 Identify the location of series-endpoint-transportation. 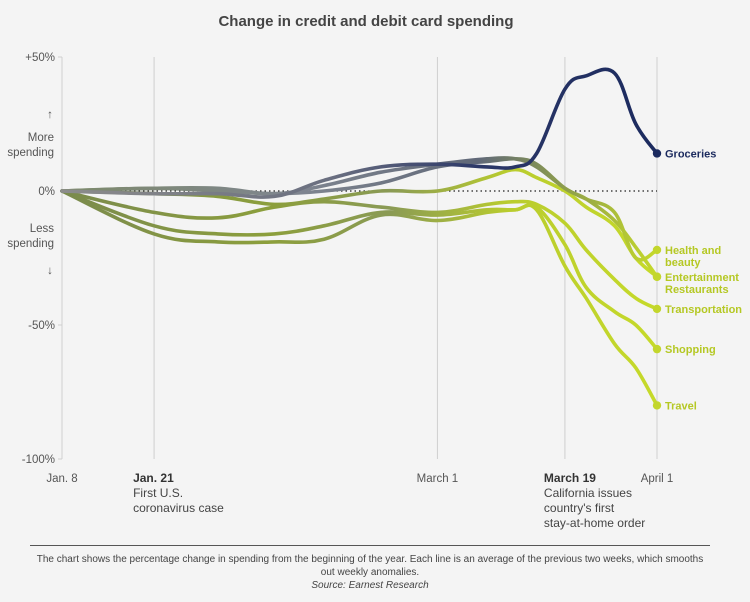
(657, 309).